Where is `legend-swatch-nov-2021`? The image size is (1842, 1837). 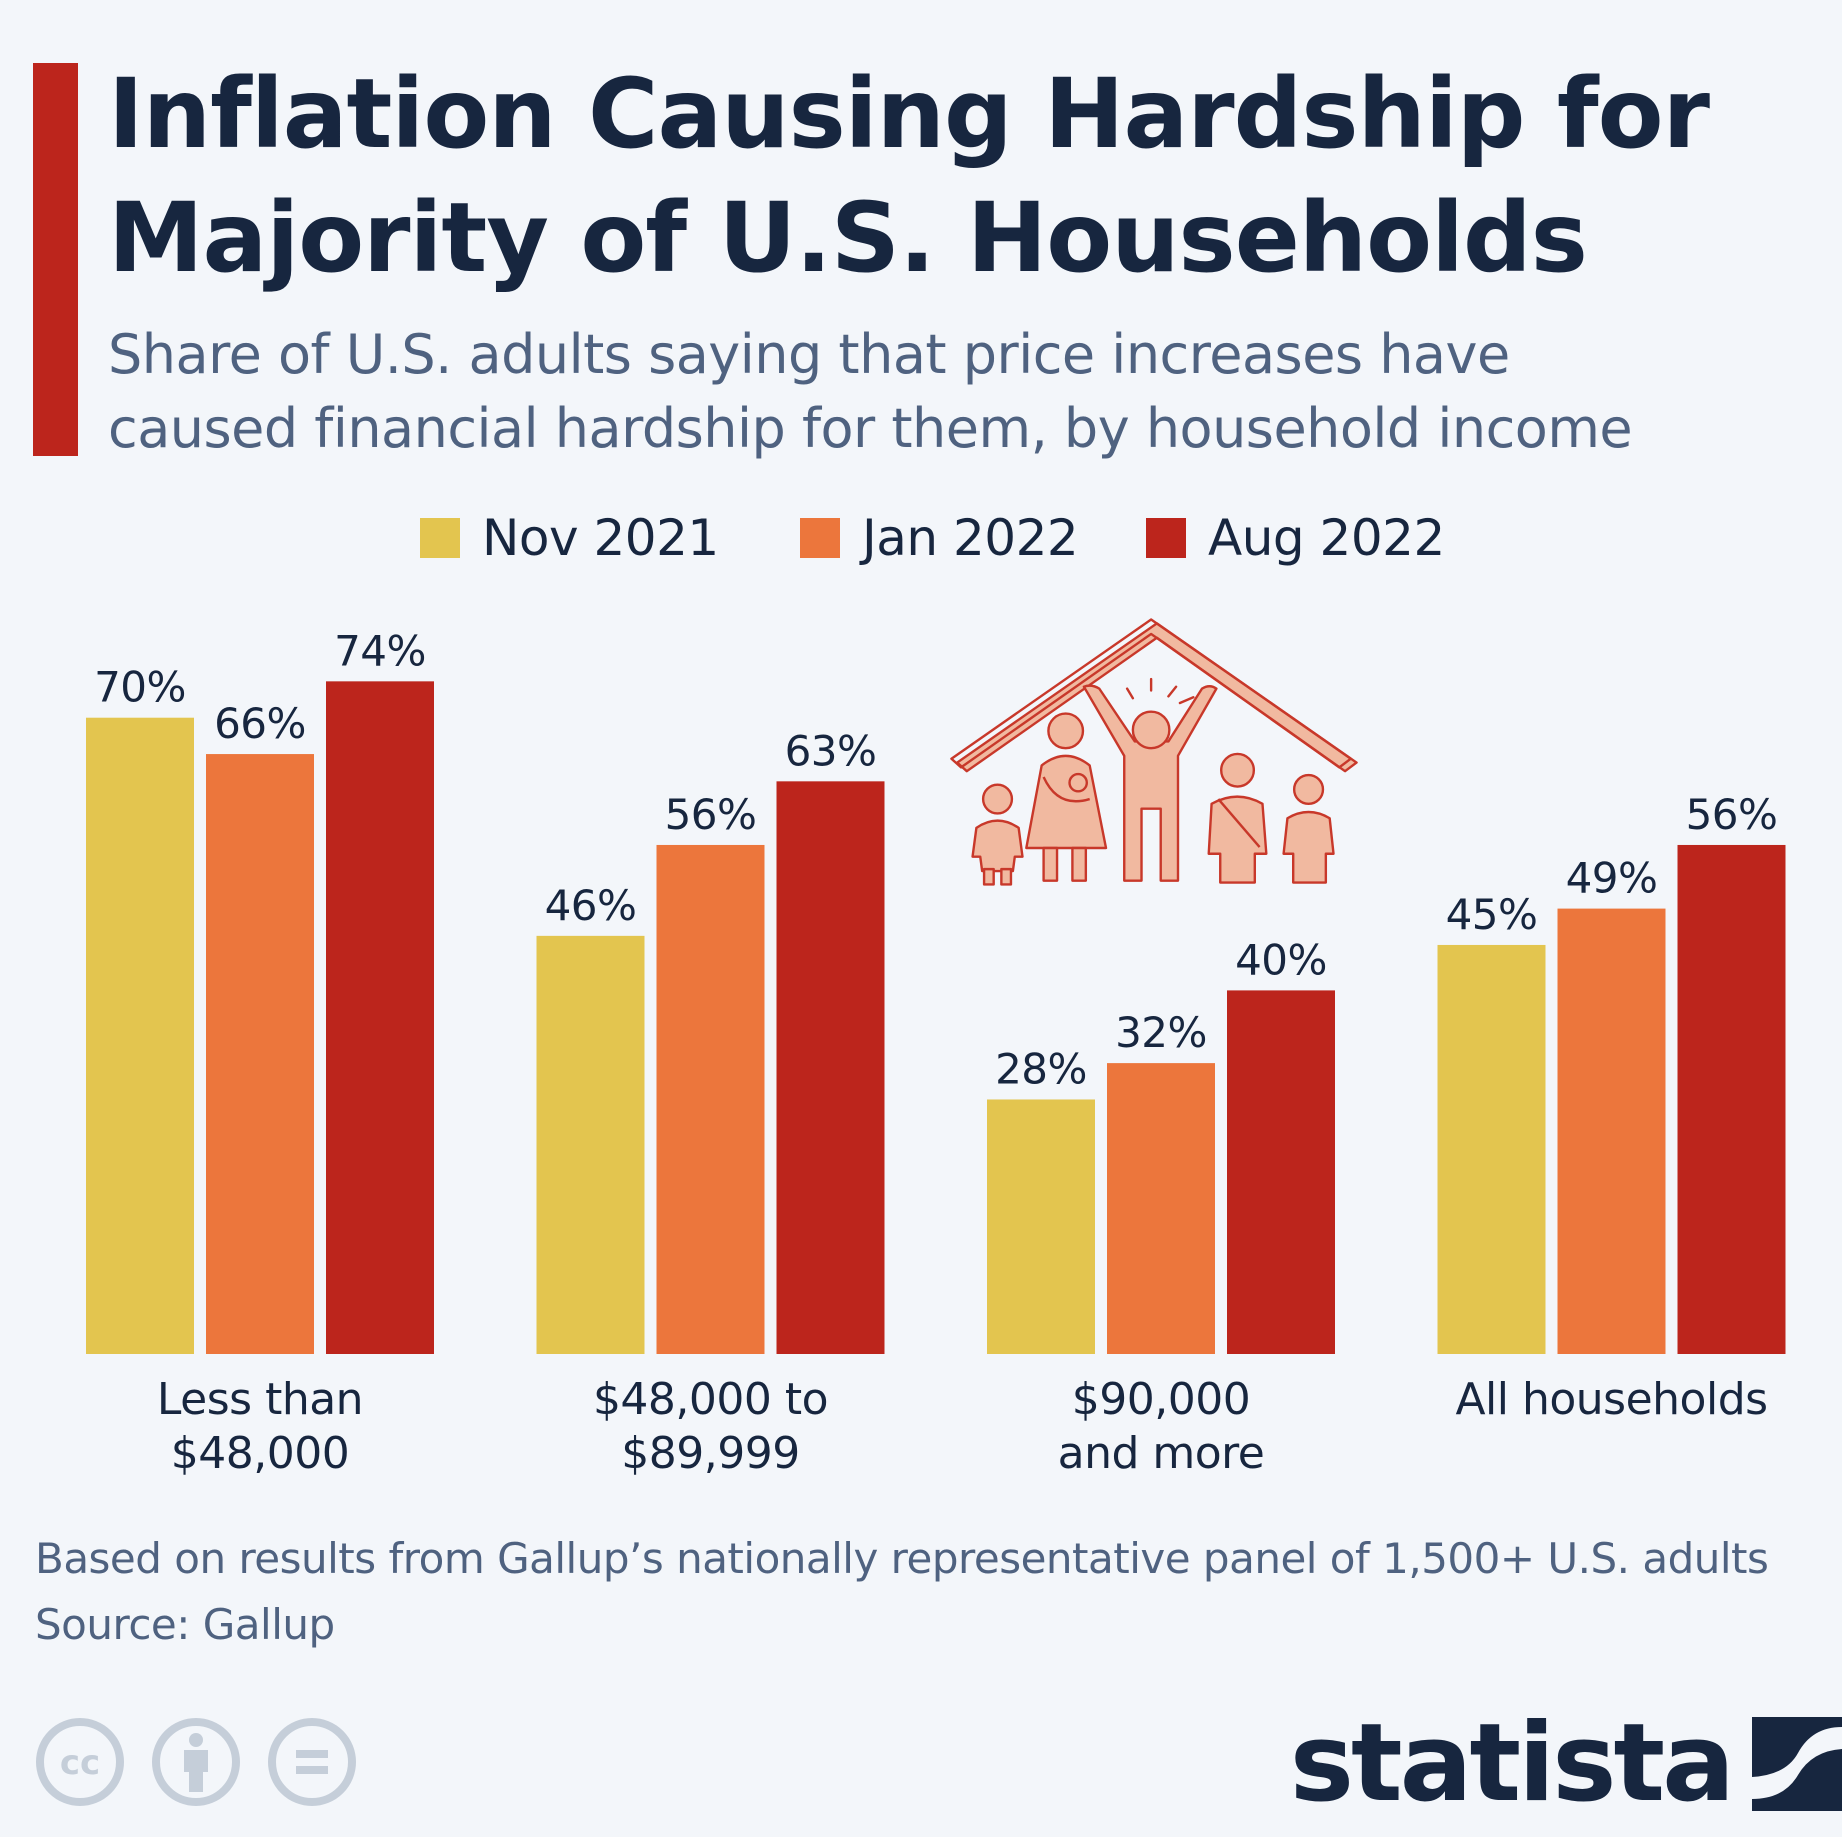
legend-swatch-nov-2021 is located at coordinates (440, 538).